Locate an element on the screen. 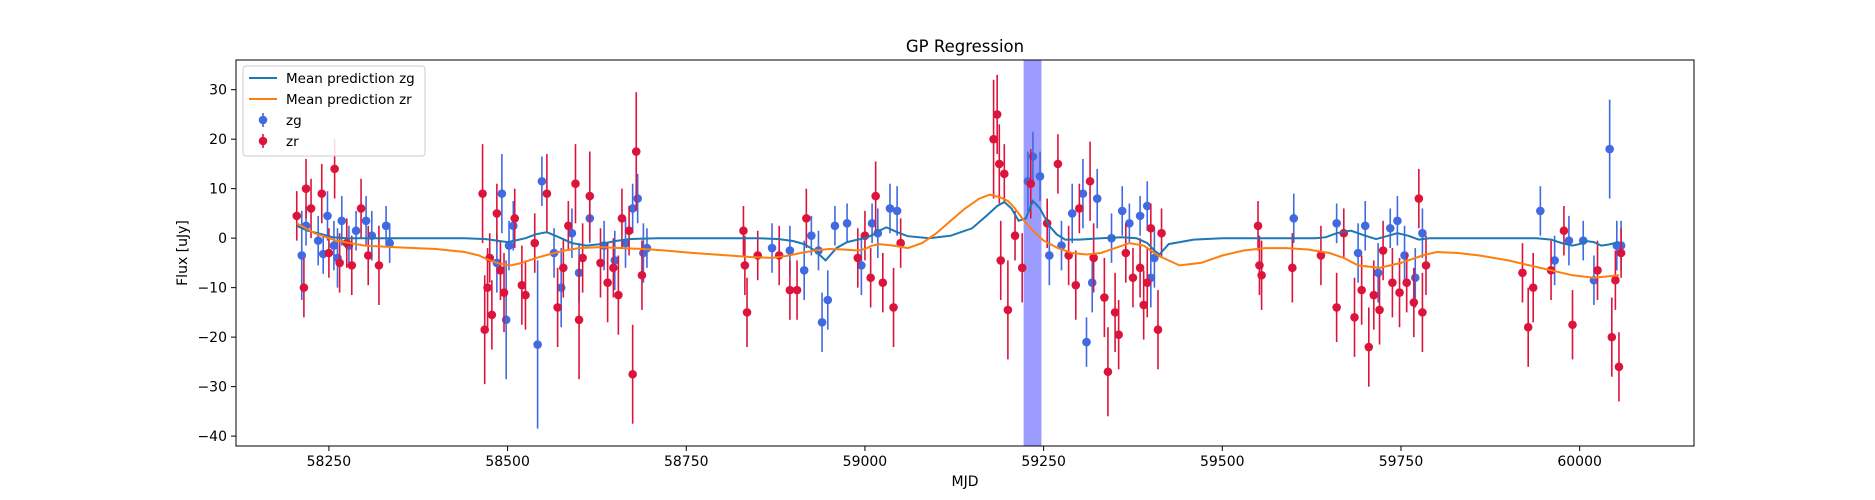 This screenshot has width=1875, height=500. line-mean-prediction-zr is located at coordinates (958, 236).